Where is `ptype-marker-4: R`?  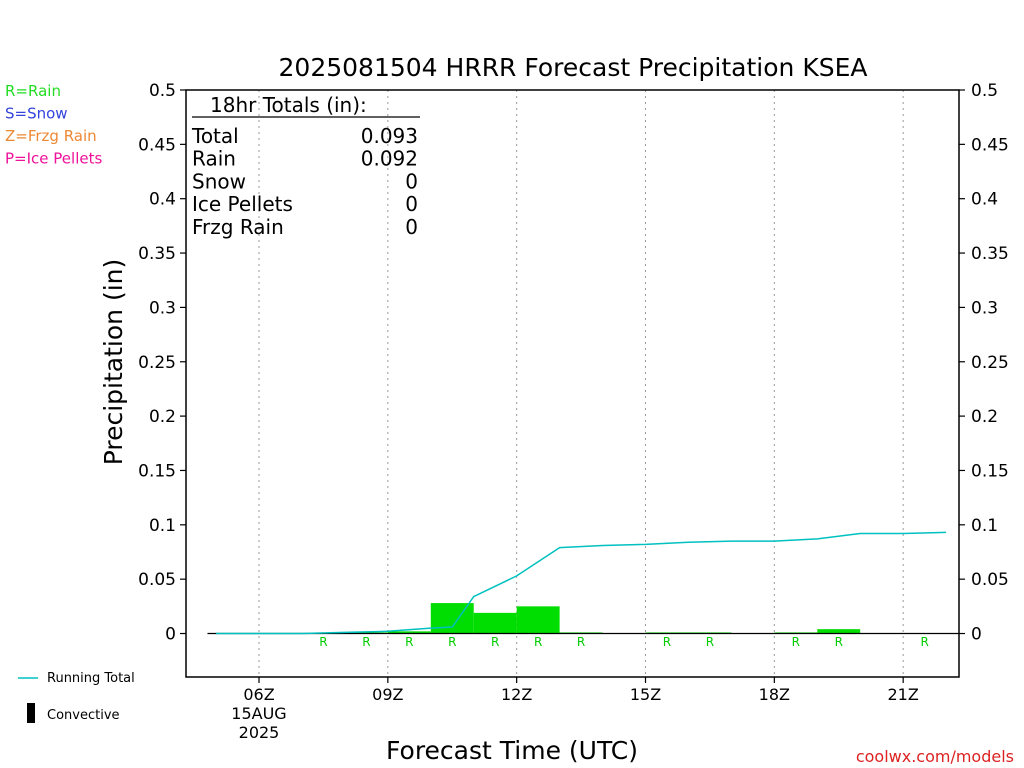
ptype-marker-4: R is located at coordinates (495, 642).